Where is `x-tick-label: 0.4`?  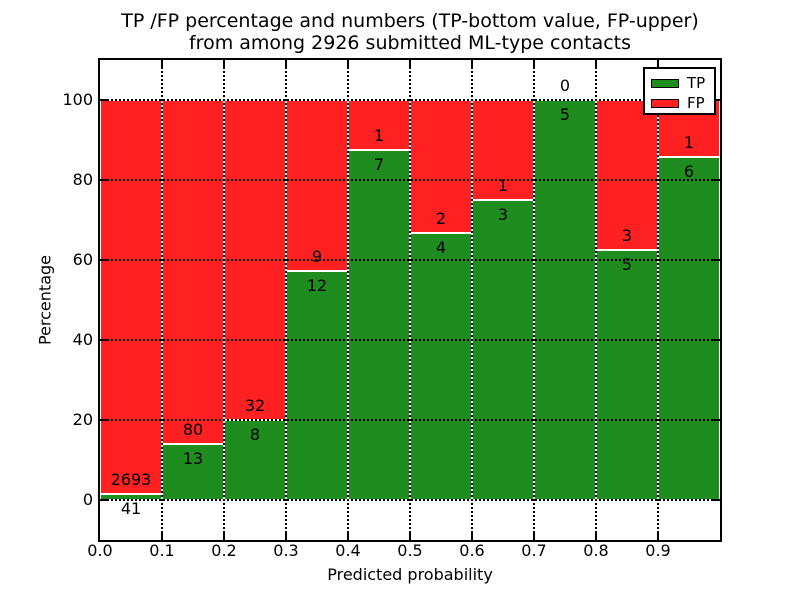 x-tick-label: 0.4 is located at coordinates (348, 550).